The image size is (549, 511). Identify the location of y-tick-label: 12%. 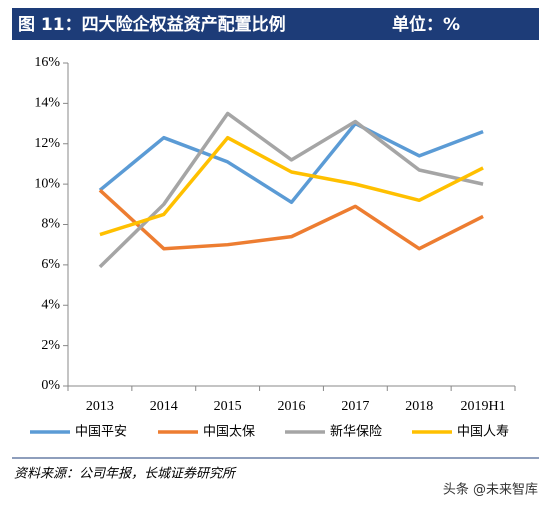
(47, 143).